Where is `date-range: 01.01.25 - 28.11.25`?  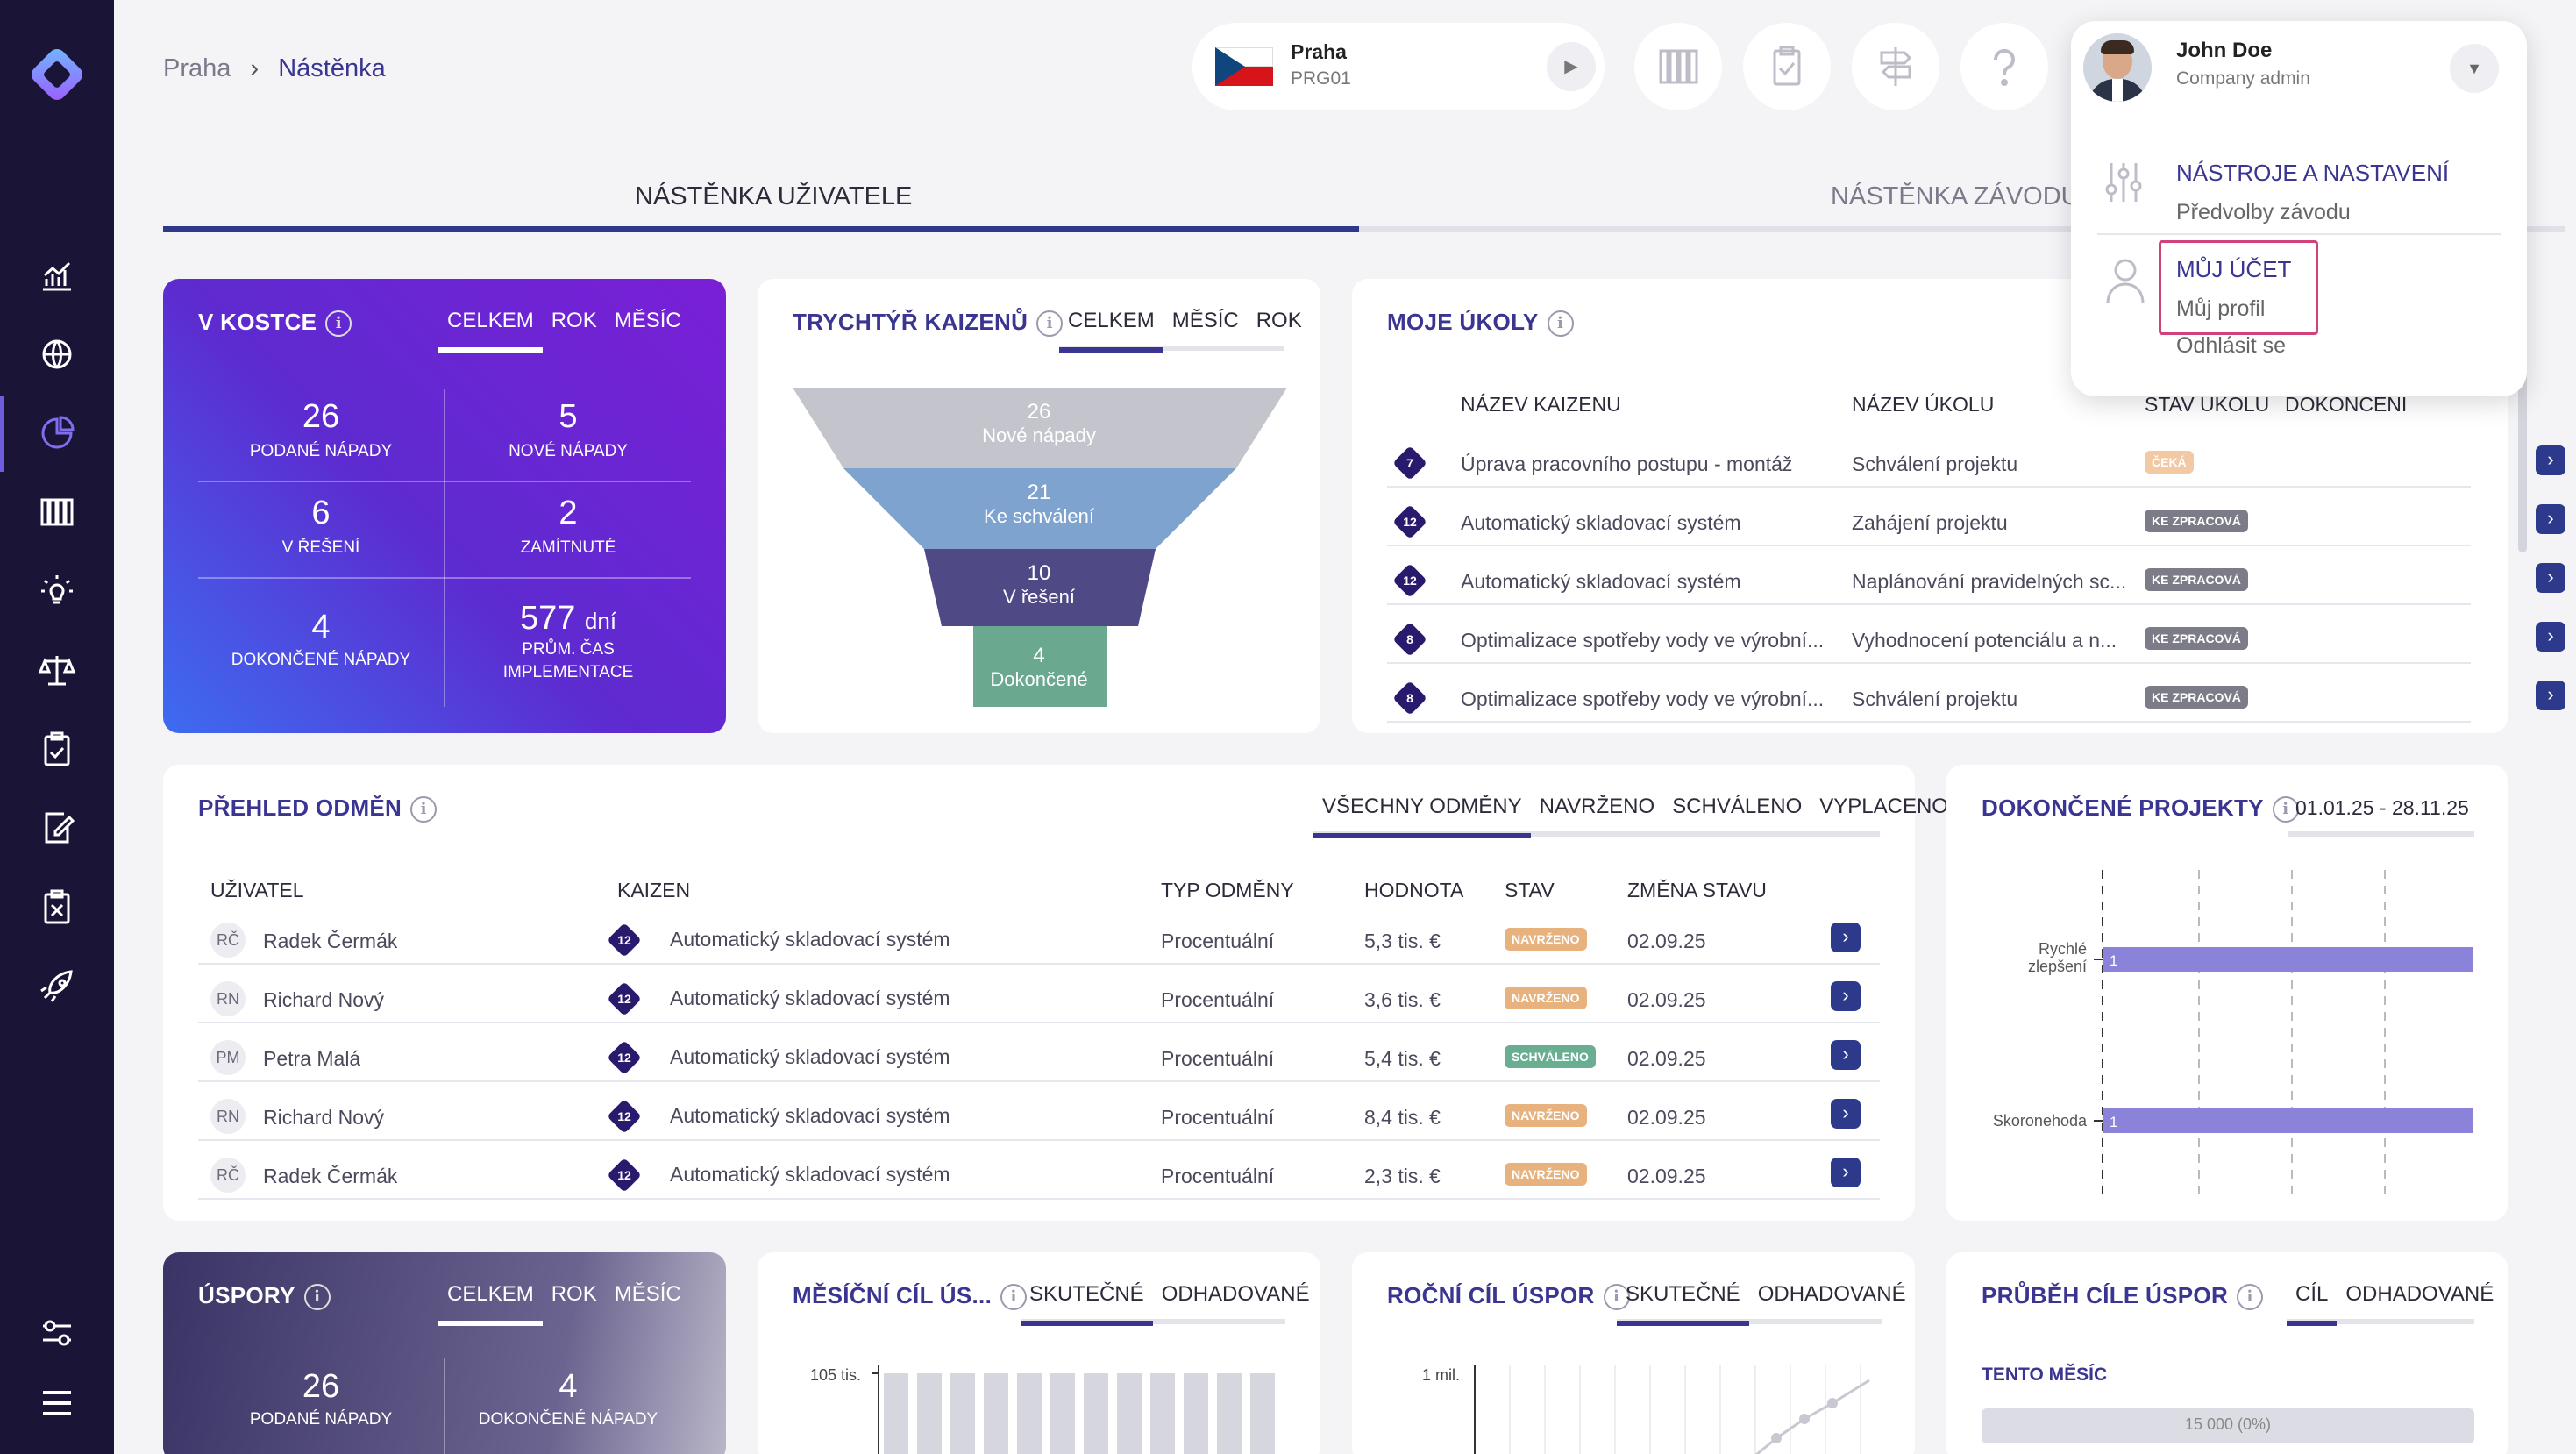
date-range: 01.01.25 - 28.11.25 is located at coordinates (2382, 808).